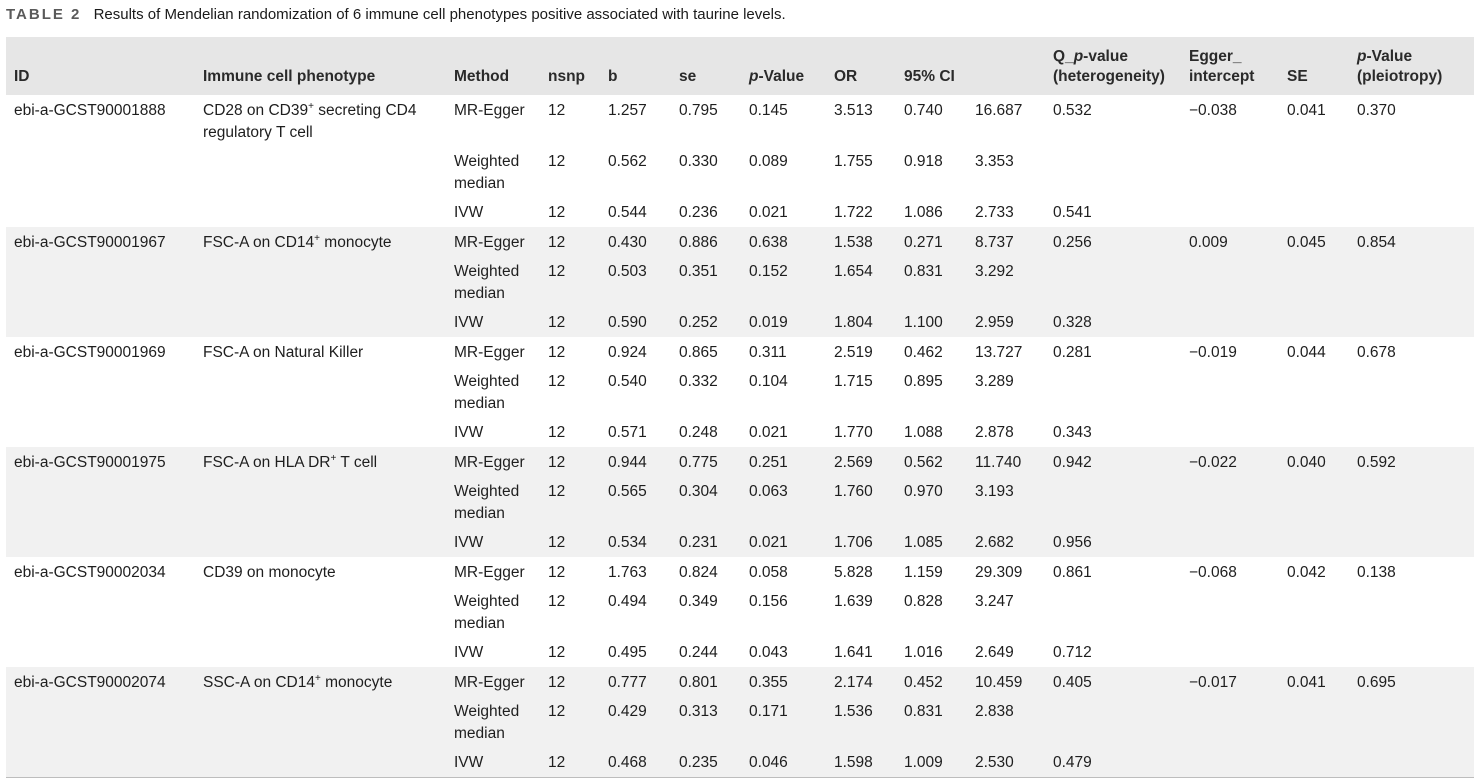 This screenshot has height=781, width=1478. What do you see at coordinates (923, 110) in the screenshot?
I see `cell-ci-low: 0.740` at bounding box center [923, 110].